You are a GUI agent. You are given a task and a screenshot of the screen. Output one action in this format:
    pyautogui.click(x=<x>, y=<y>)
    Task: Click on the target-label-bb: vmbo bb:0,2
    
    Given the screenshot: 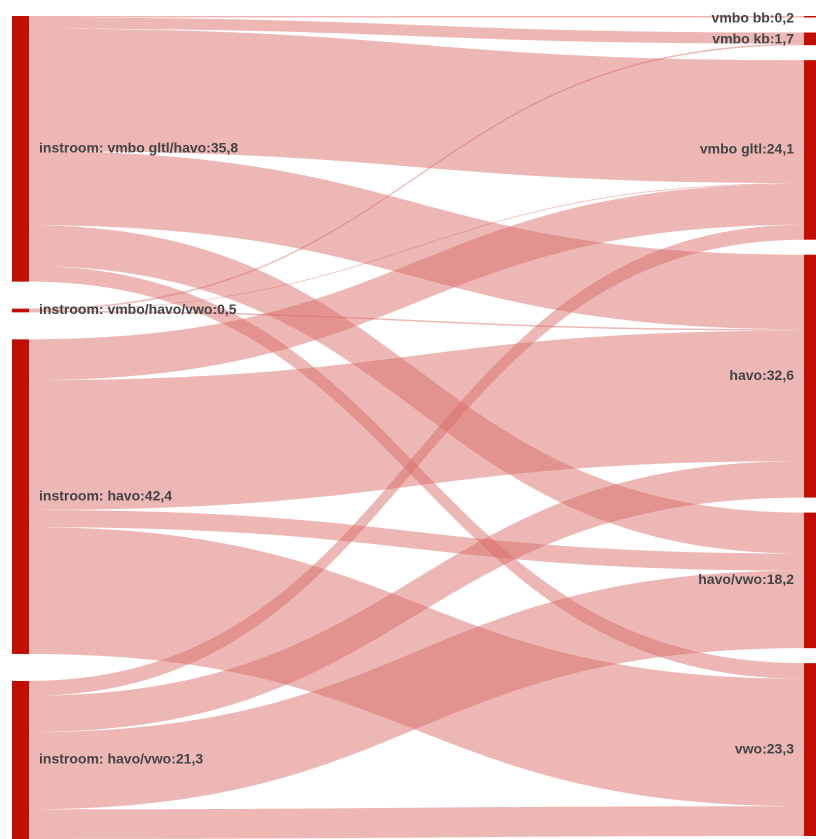 What is the action you would take?
    pyautogui.click(x=753, y=18)
    